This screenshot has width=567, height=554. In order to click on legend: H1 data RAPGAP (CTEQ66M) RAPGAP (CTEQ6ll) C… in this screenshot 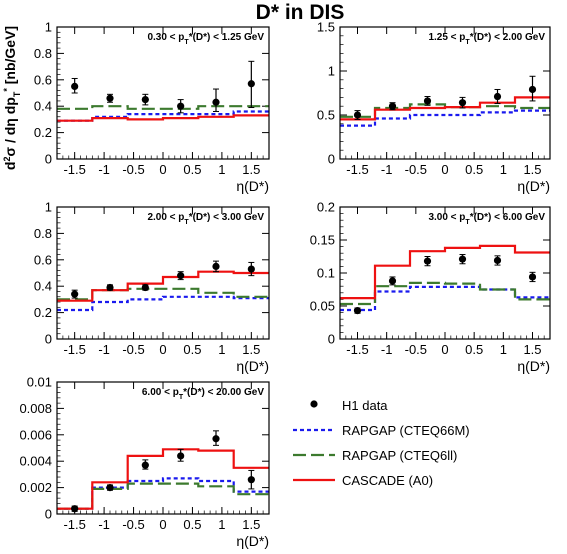, I will do `click(381, 443)`.